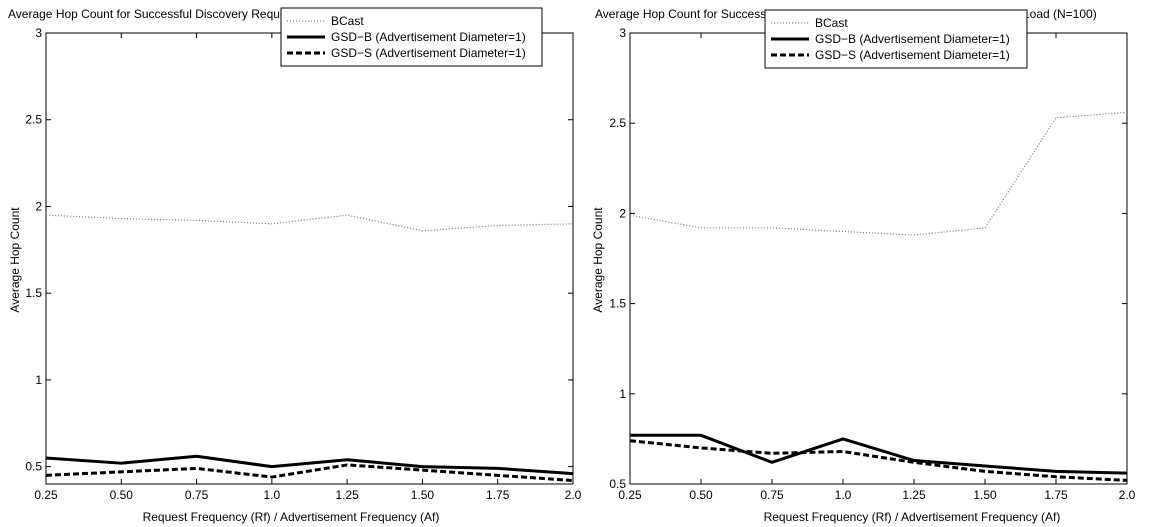 The height and width of the screenshot is (527, 1164). Describe the element at coordinates (15, 260) in the screenshot. I see `y-axis-title: Average Hop Count` at that location.